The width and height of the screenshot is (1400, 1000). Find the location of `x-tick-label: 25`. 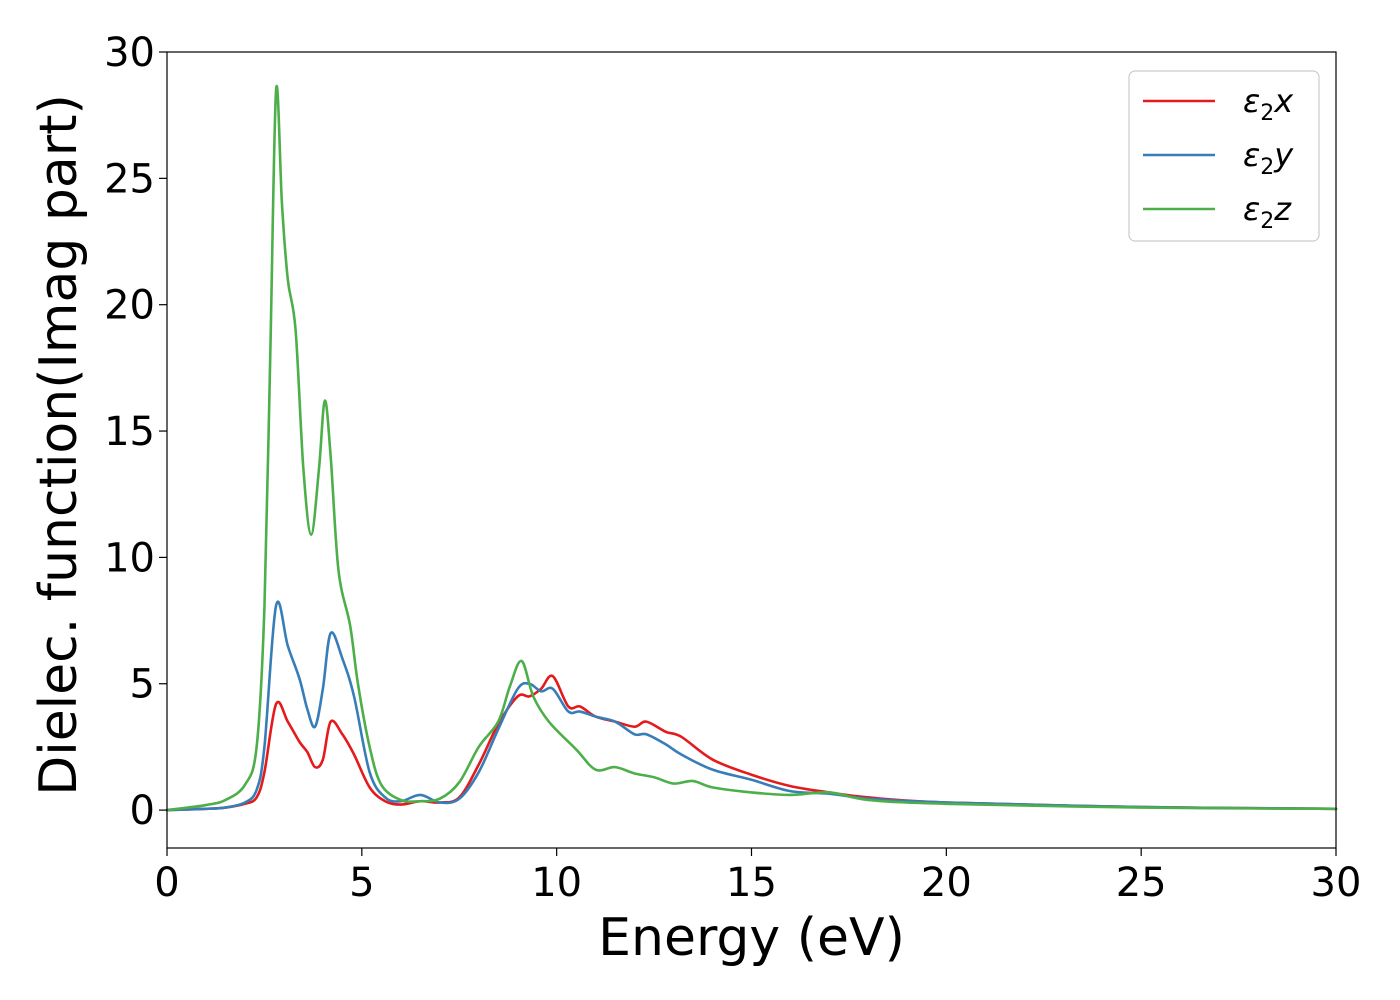

x-tick-label: 25 is located at coordinates (1141, 883).